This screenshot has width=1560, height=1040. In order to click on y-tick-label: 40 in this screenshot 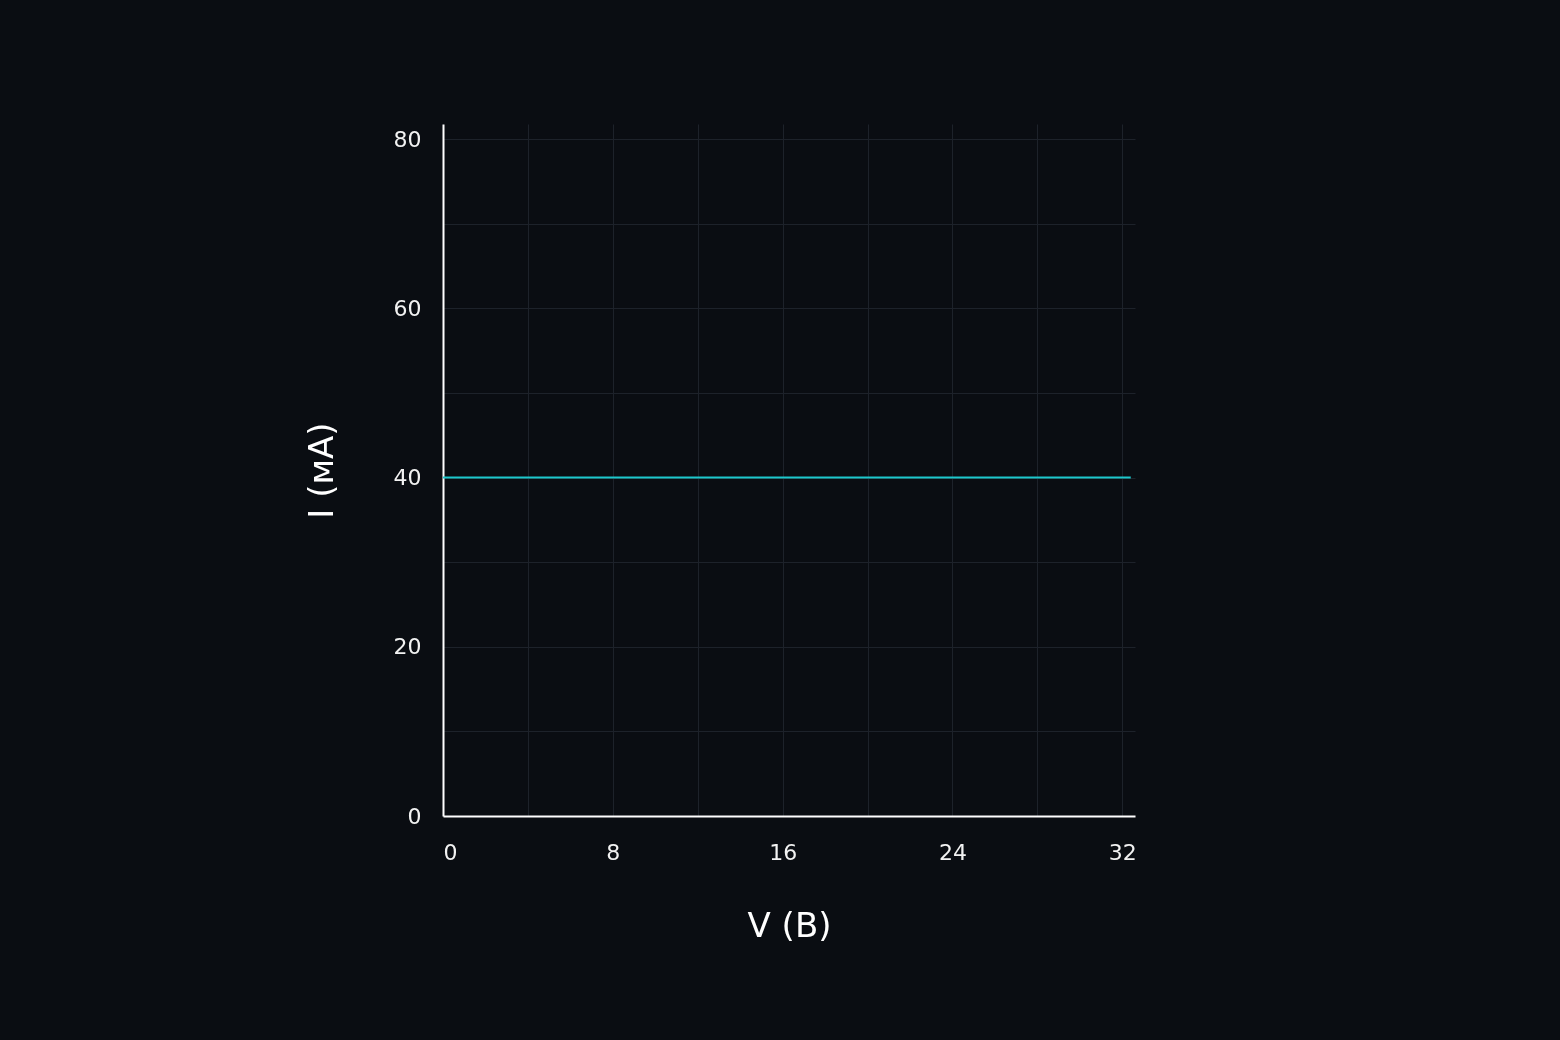, I will do `click(407, 478)`.